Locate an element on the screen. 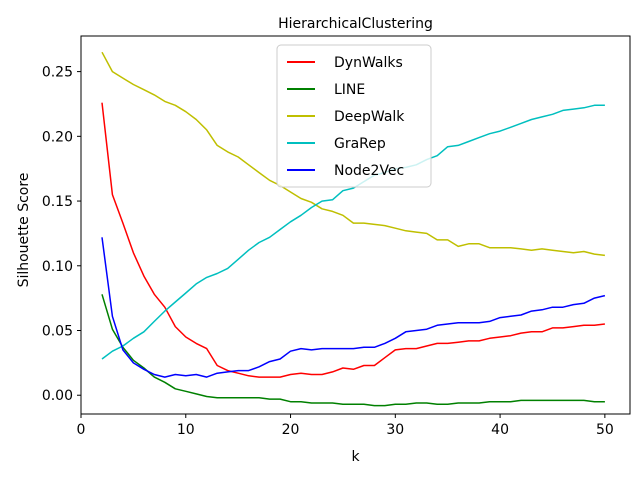 The width and height of the screenshot is (640, 480). x-tick-label: 10 is located at coordinates (186, 430).